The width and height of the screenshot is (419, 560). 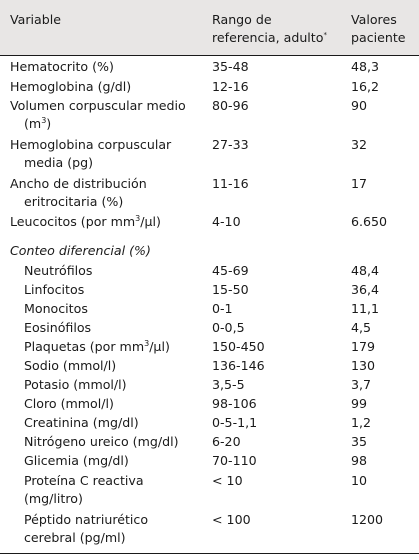 I want to click on range-cell: 70-110, so click(x=234, y=460).